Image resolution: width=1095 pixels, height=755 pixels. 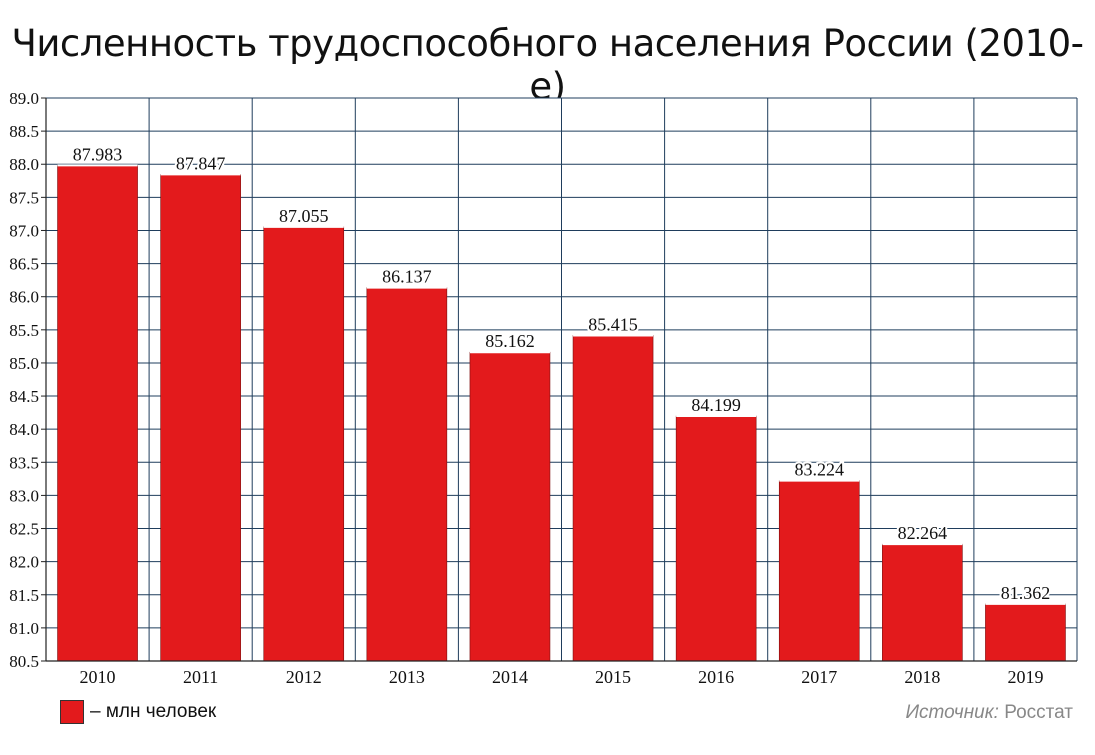 I want to click on y-tick-label: 87.5, so click(x=24, y=197).